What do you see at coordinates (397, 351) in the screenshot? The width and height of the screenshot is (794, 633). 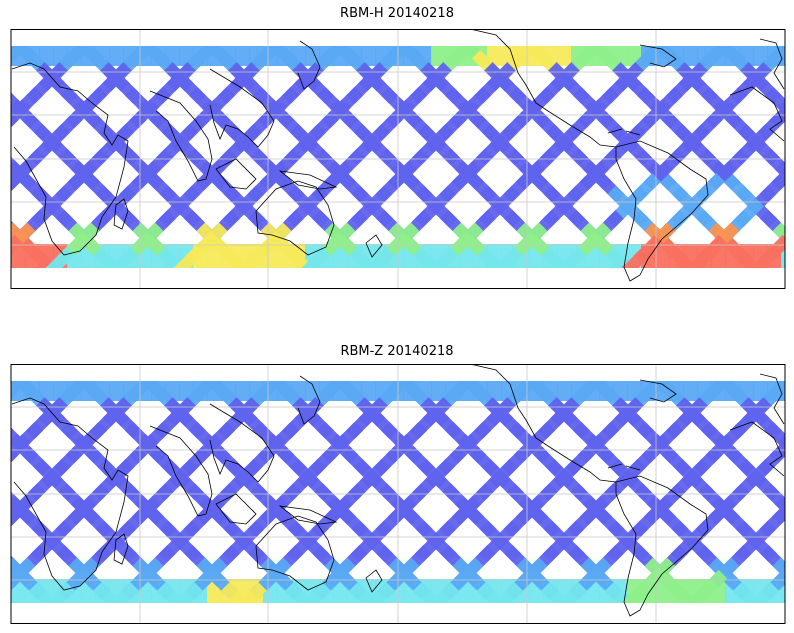 I see `panel-title-bottom: RBM-Z 20140218` at bounding box center [397, 351].